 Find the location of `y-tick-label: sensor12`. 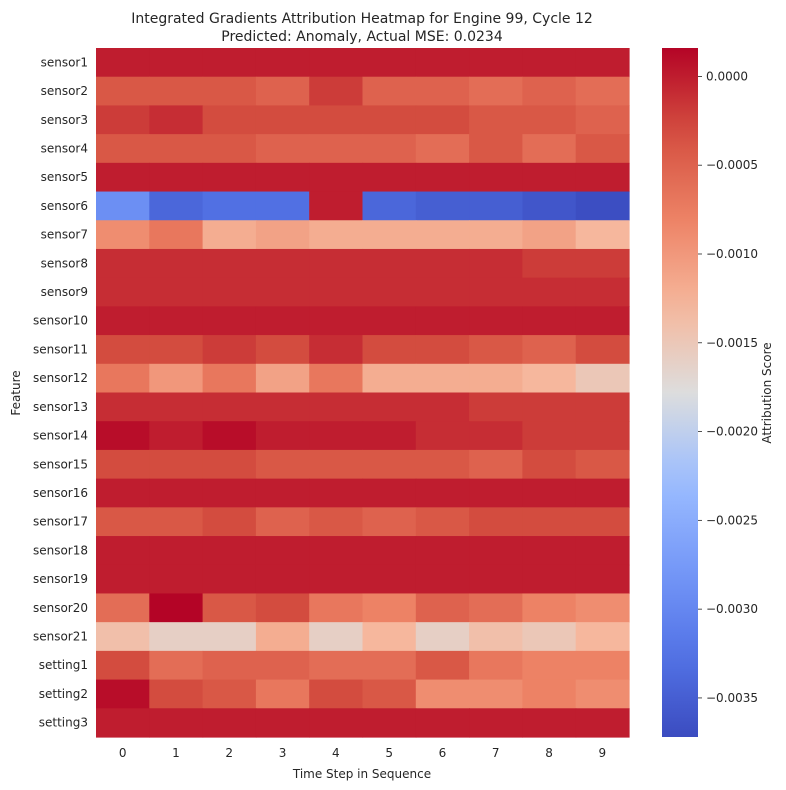

y-tick-label: sensor12 is located at coordinates (60, 378).